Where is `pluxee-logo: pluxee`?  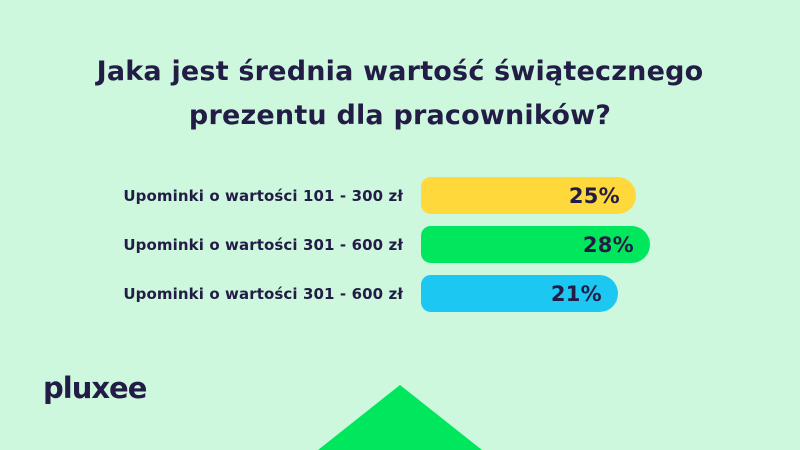
pluxee-logo: pluxee is located at coordinates (95, 388).